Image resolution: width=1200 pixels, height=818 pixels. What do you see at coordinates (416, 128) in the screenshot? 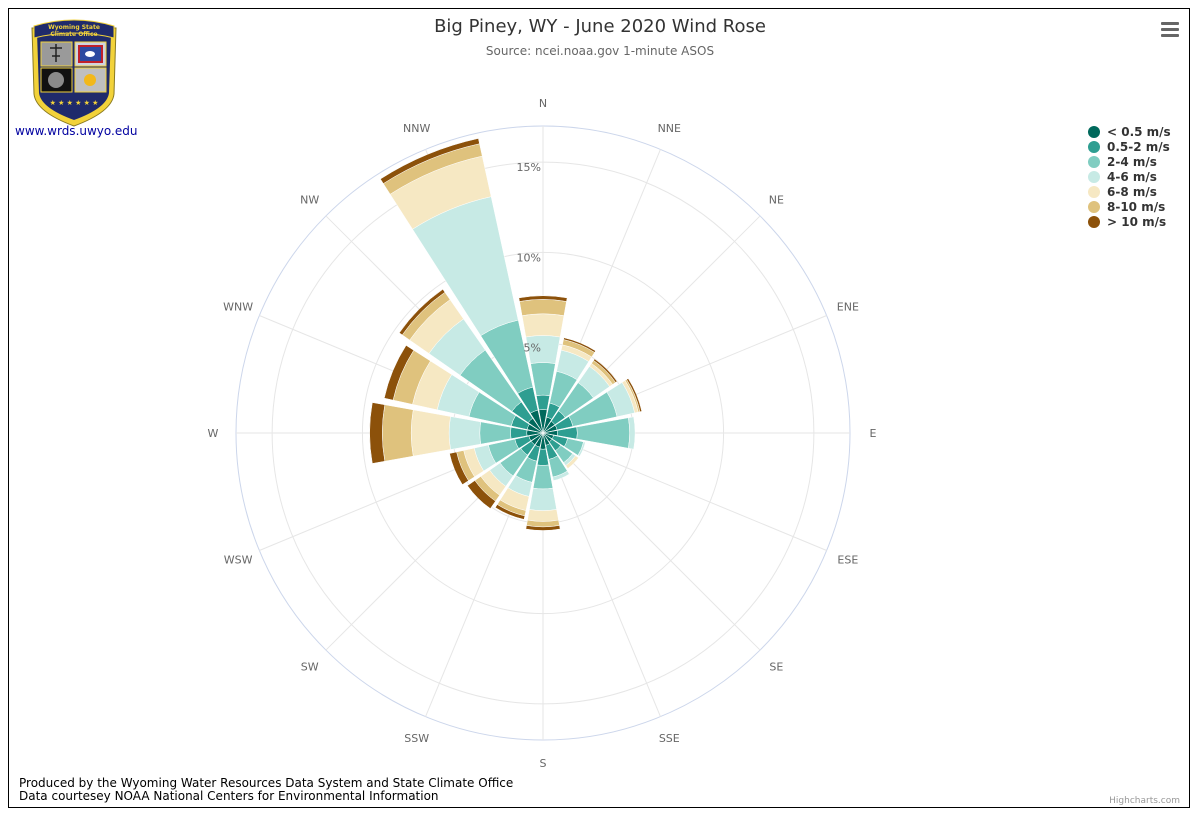
I see `direction-label-NNW: NNW` at bounding box center [416, 128].